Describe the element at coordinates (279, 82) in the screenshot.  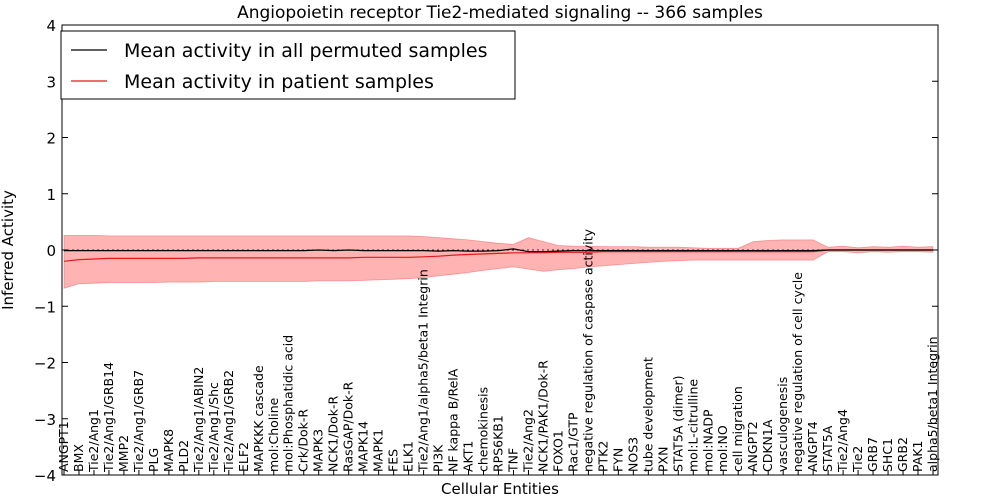
I see `legend-label-patient: Mean activity in patient samples` at that location.